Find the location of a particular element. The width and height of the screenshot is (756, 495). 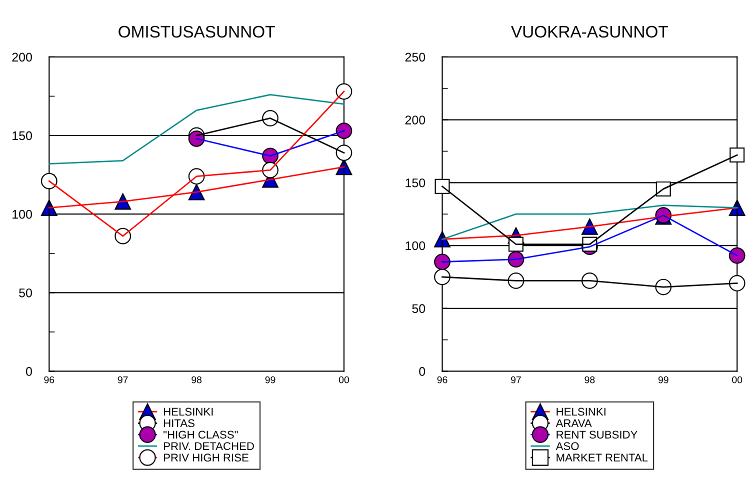

legend-label: HITAS is located at coordinates (179, 423).